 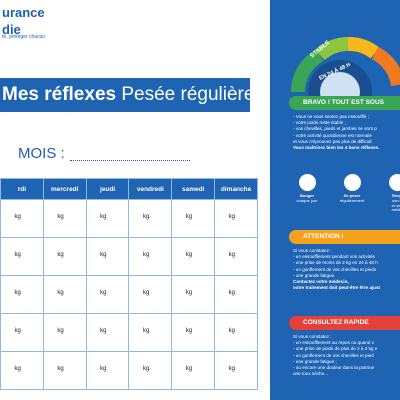 I want to click on icon-label-line: chaque jour, so click(x=307, y=200).